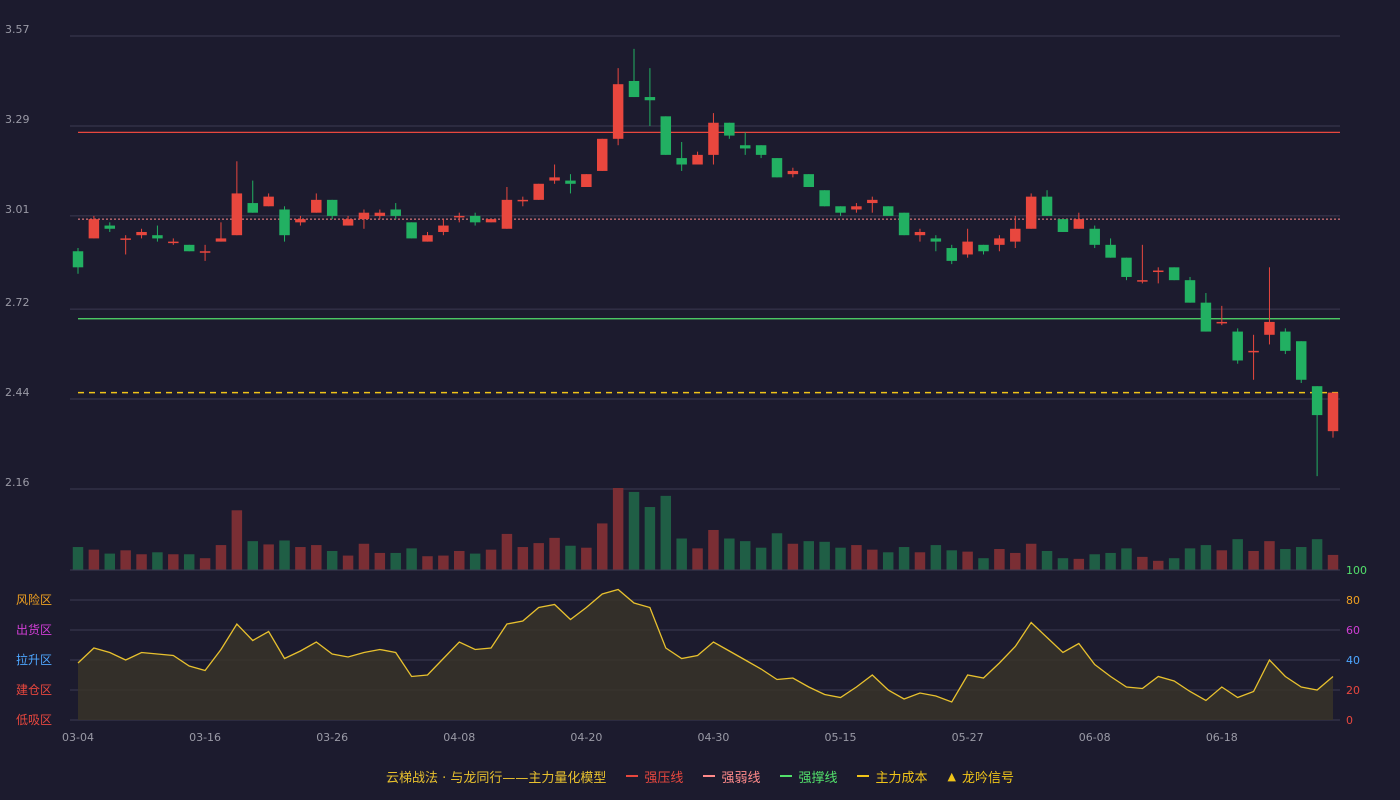 The image size is (1400, 800). I want to click on price-tick-label: 2.16, so click(17, 482).